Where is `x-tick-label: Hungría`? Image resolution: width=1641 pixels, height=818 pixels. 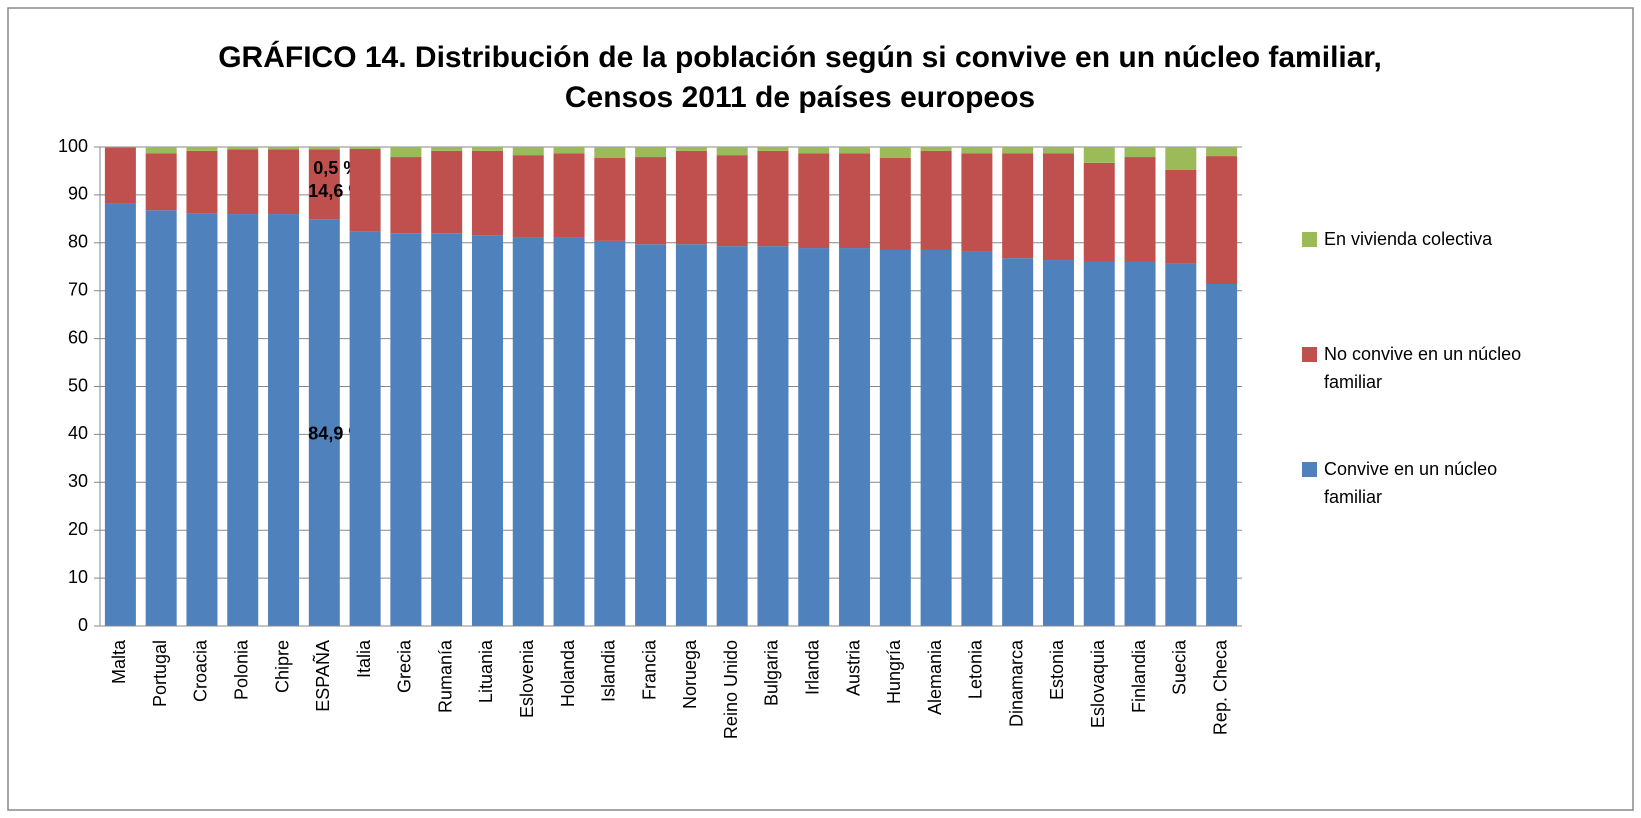
x-tick-label: Hungría is located at coordinates (894, 671).